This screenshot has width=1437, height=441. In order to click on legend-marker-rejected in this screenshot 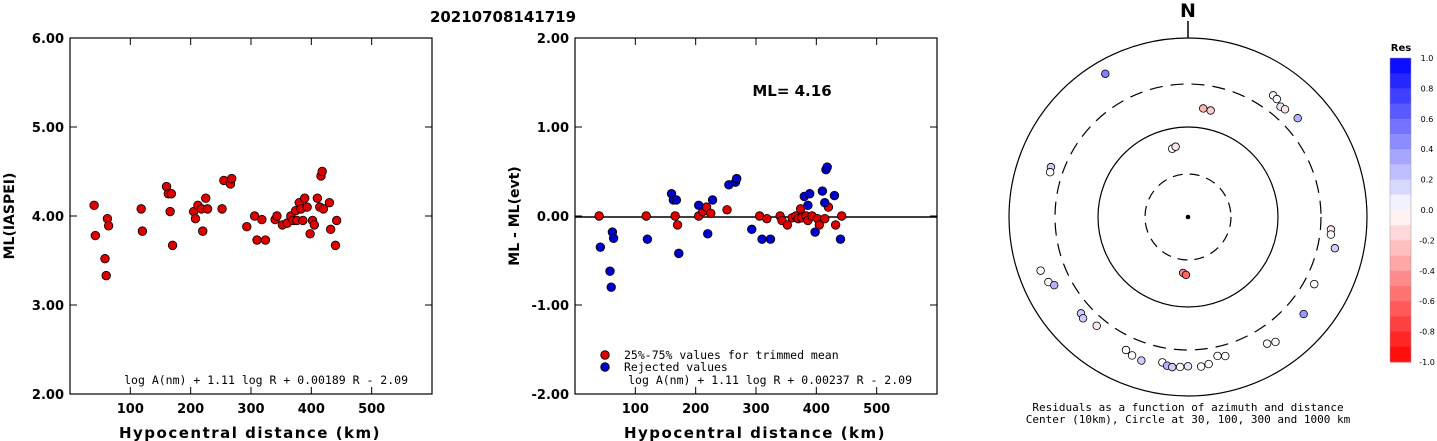, I will do `click(605, 367)`.